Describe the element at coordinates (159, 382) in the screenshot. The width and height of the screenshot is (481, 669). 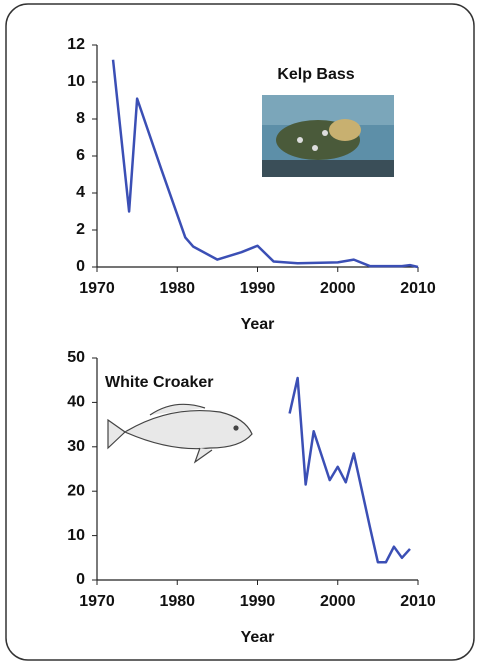
I see `annotation: White Croaker` at that location.